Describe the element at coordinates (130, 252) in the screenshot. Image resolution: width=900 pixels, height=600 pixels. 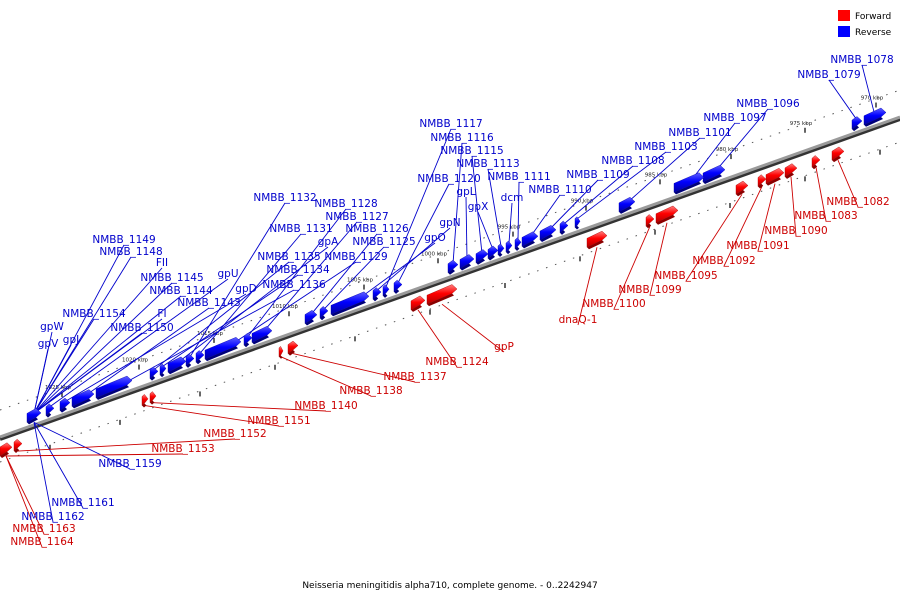
I see `gene-label: NMBB_1148` at that location.